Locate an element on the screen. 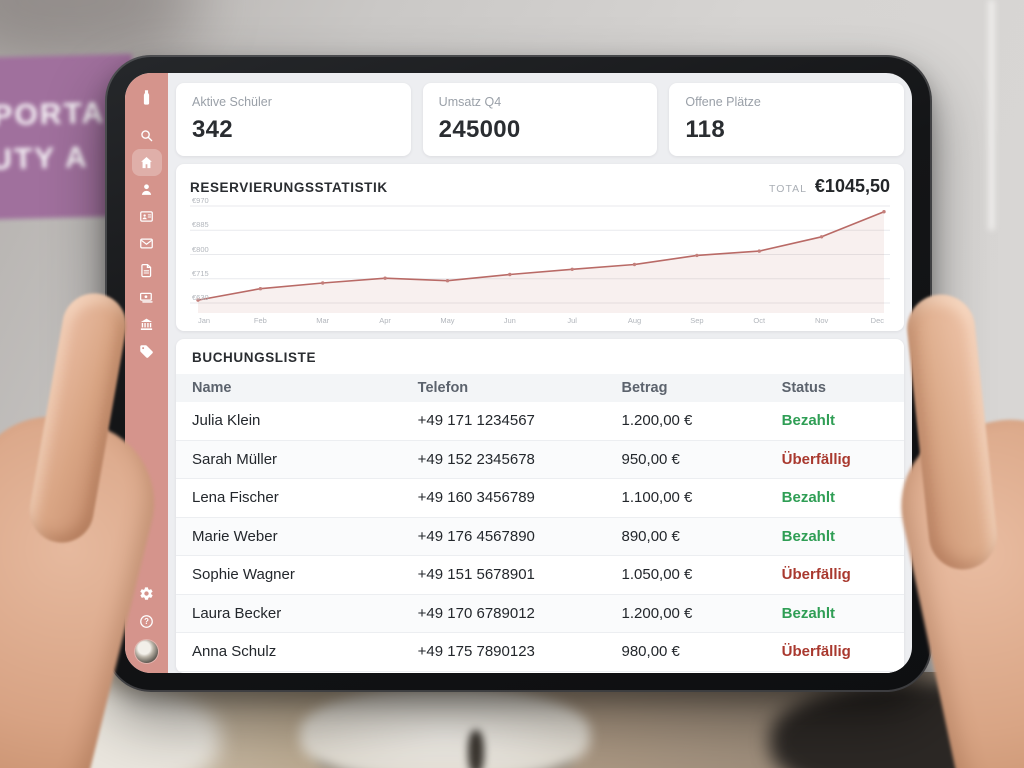  stat-card-revenue-q4: Umsatz Q4 245000 is located at coordinates (540, 119).